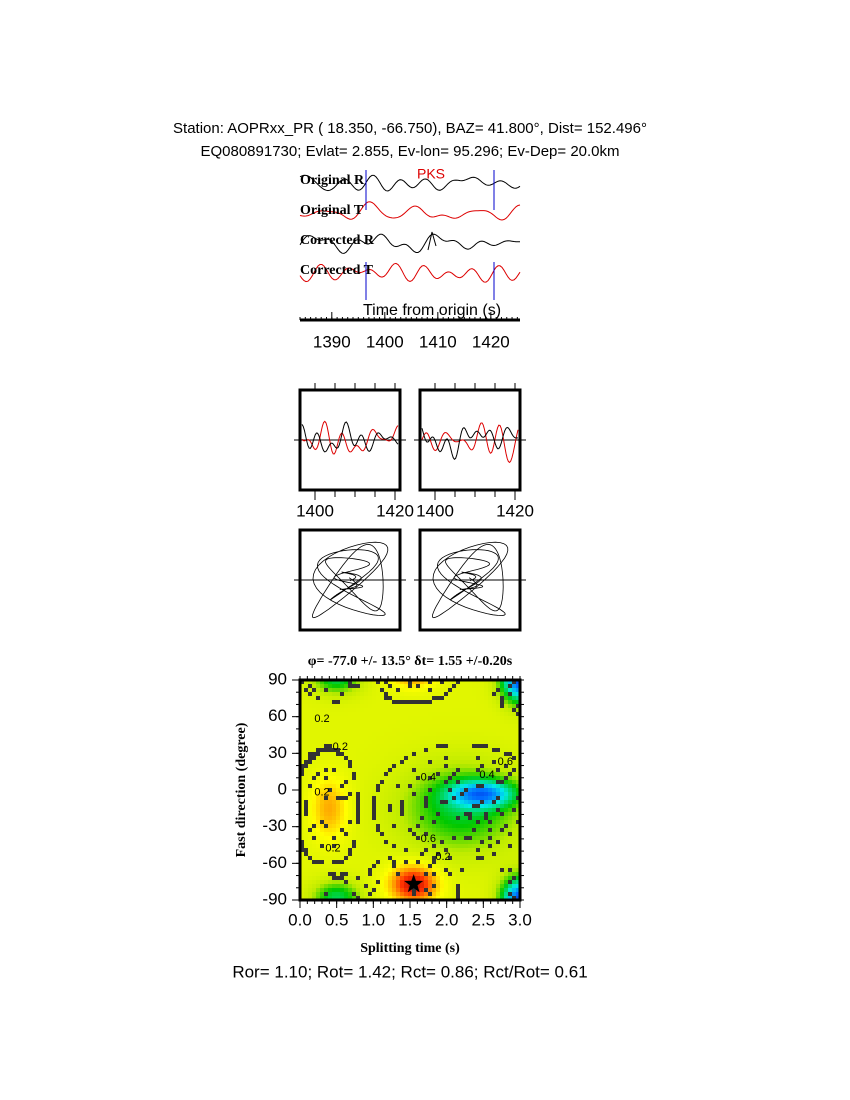  What do you see at coordinates (447, 919) in the screenshot?
I see `x-tick-label: 2.0` at bounding box center [447, 919].